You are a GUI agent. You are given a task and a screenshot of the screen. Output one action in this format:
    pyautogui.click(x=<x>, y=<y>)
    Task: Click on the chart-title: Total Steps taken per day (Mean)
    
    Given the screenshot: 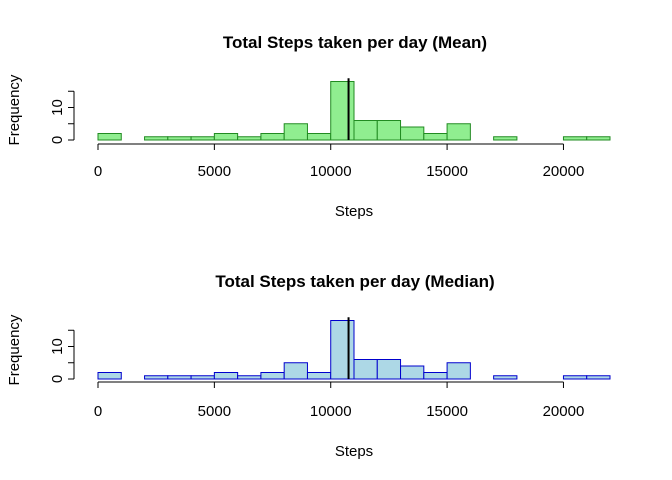 What is the action you would take?
    pyautogui.click(x=355, y=42)
    